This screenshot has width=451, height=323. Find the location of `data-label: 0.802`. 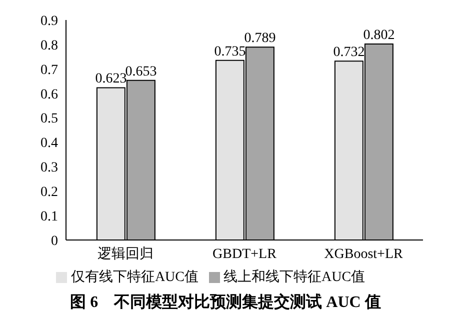

data-label: 0.802 is located at coordinates (379, 35).